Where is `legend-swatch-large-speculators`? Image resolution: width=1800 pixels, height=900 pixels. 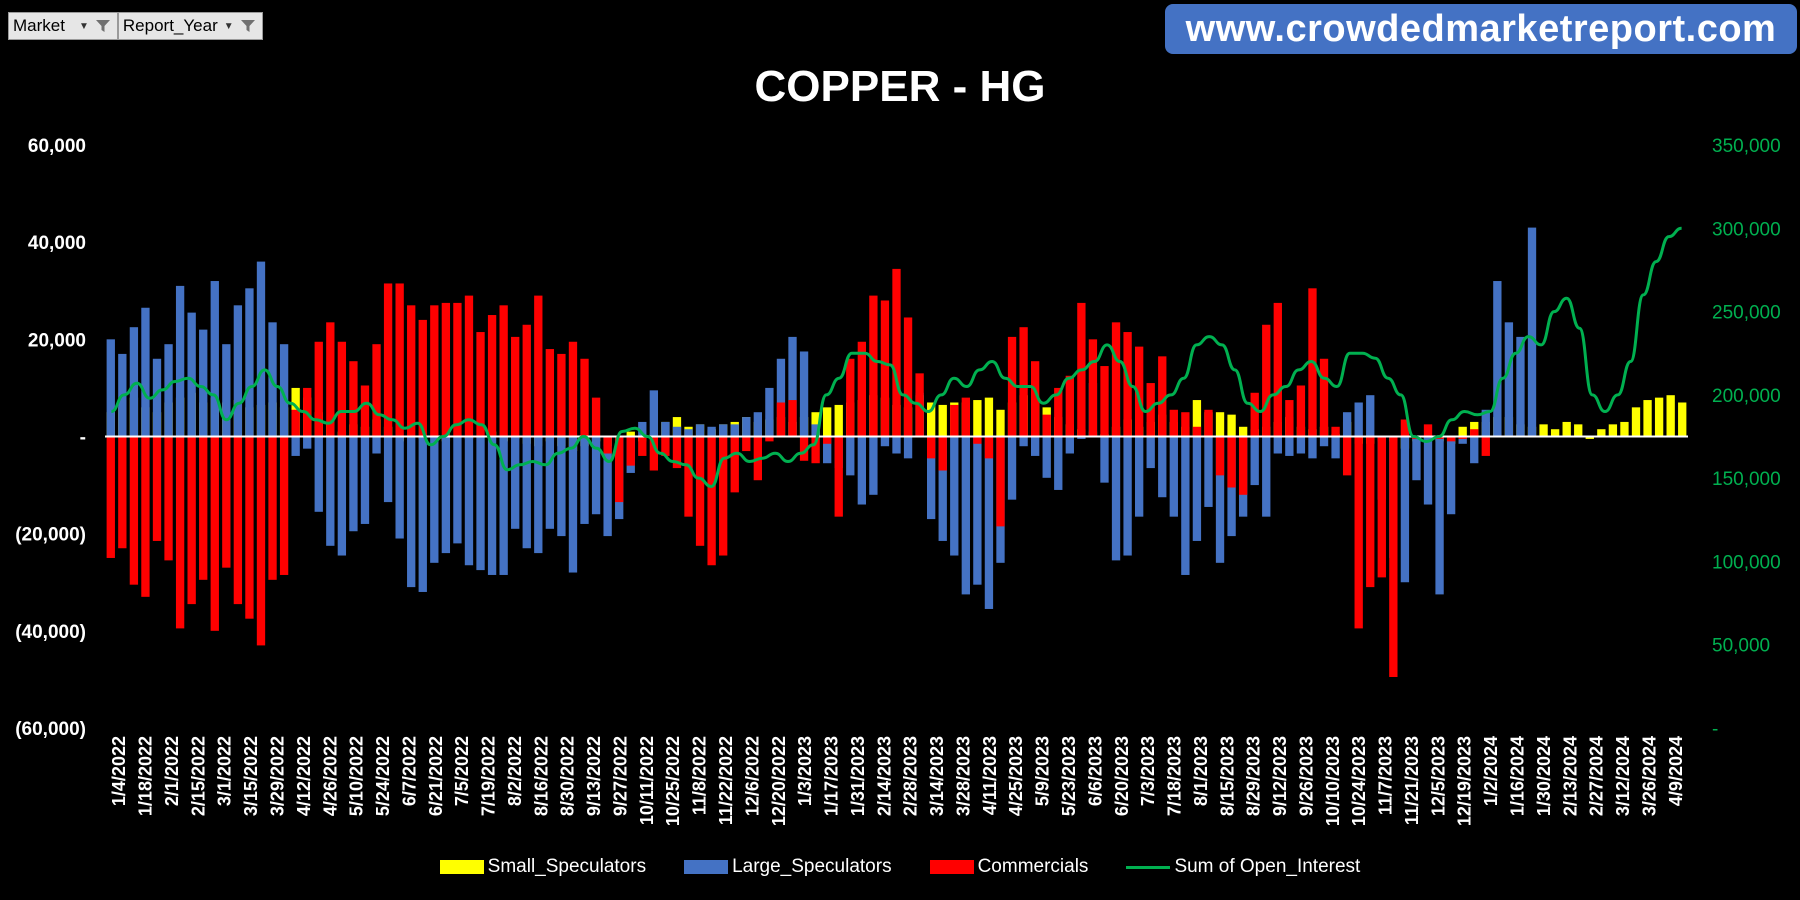 legend-swatch-large-speculators is located at coordinates (706, 867).